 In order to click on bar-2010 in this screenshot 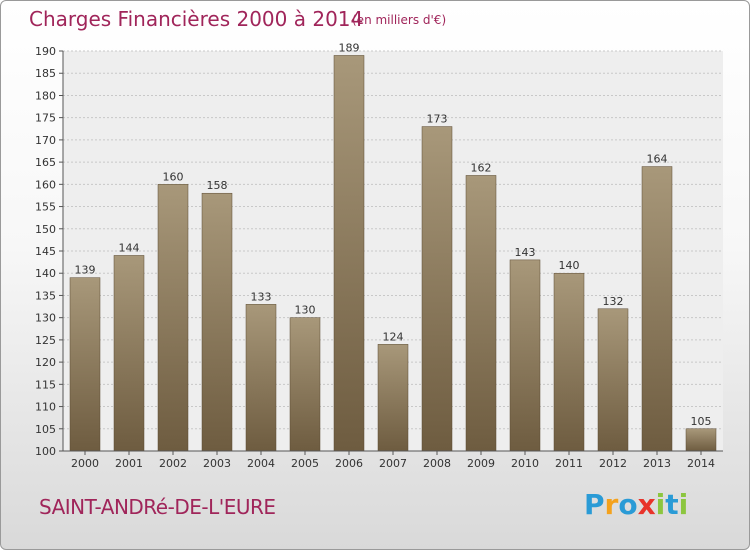, I will do `click(525, 355)`.